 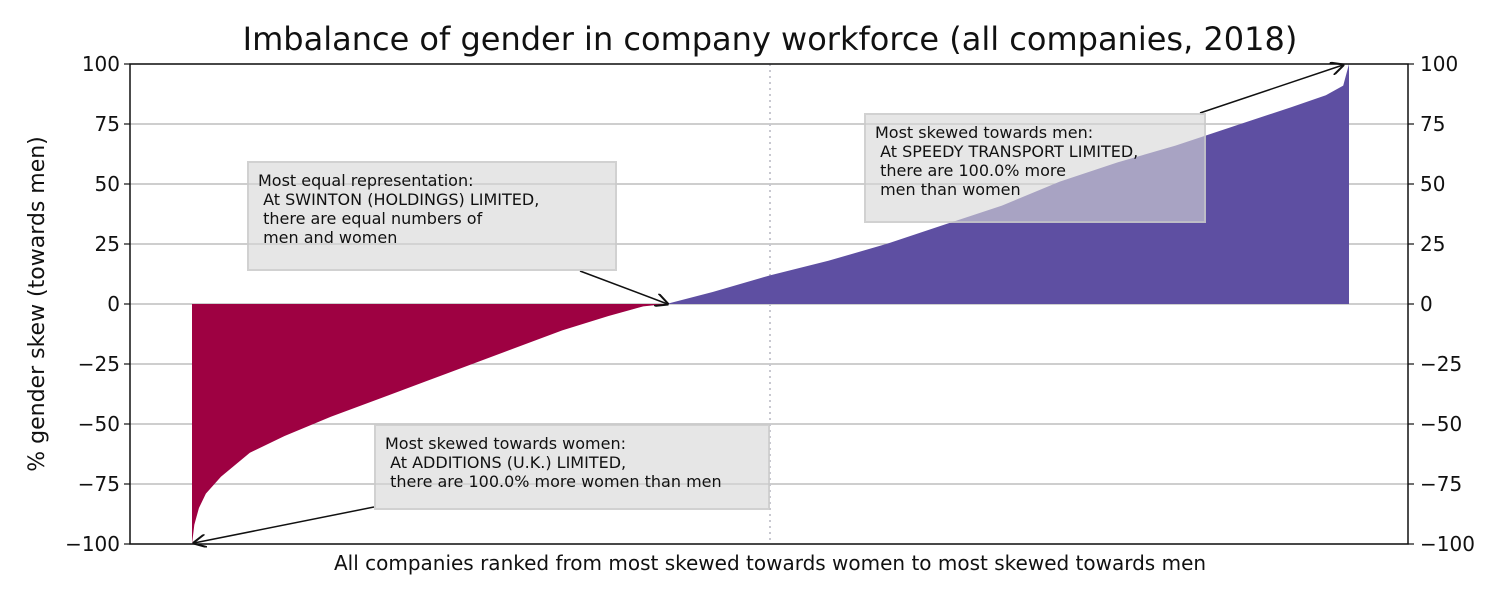 I want to click on annotation-line: At SWINTON (HOLDINGS) LIMITED,, so click(x=399, y=199).